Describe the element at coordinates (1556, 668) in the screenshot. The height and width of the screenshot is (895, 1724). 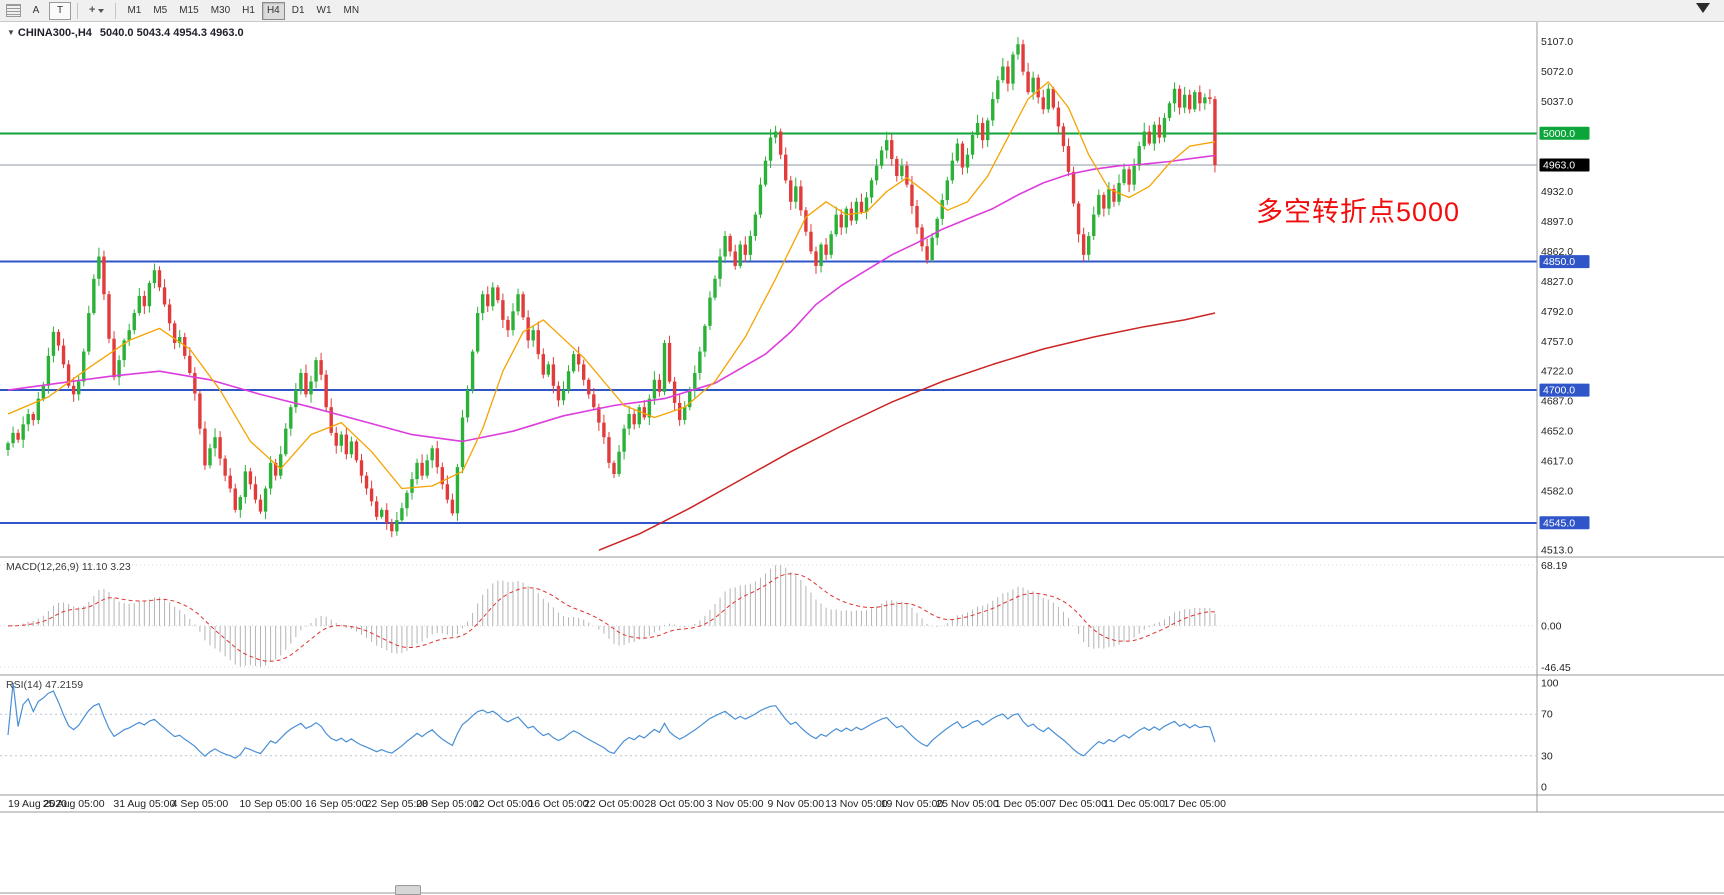
I see `svg-text: -46.45` at that location.